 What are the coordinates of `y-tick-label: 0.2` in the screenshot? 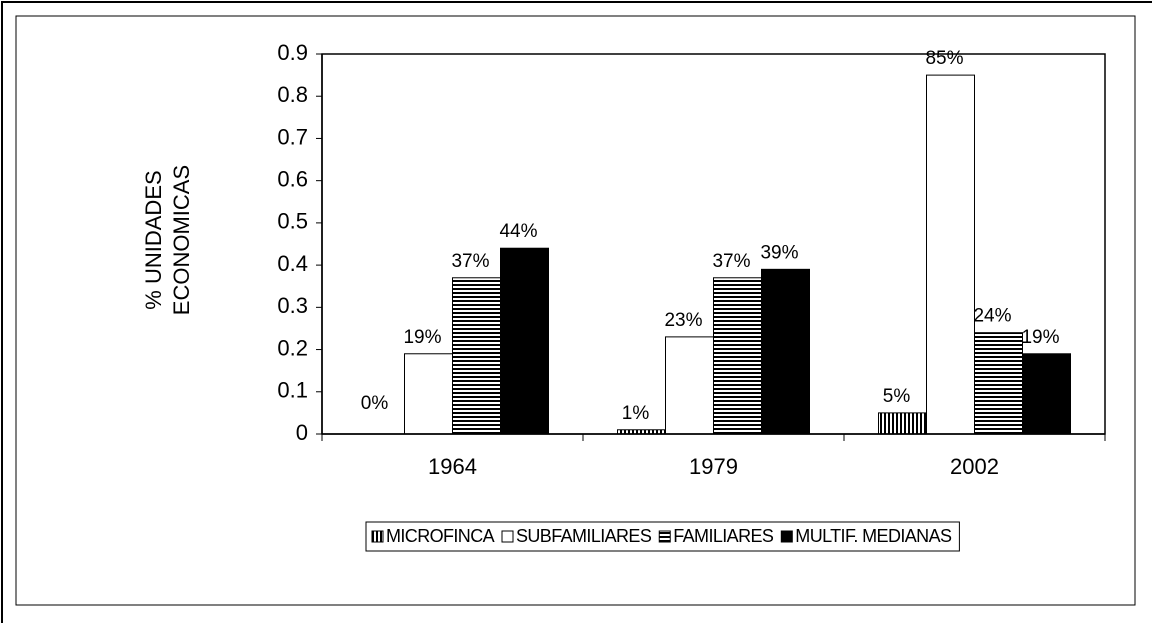 It's located at (292, 347).